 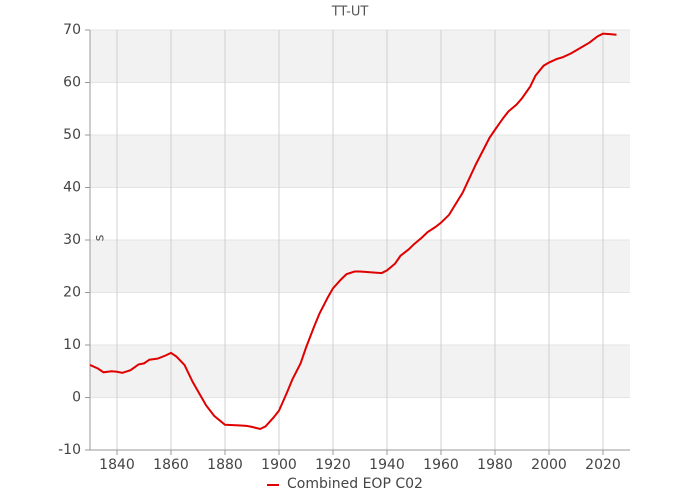 What do you see at coordinates (441, 465) in the screenshot?
I see `x-tick-label: 1960` at bounding box center [441, 465].